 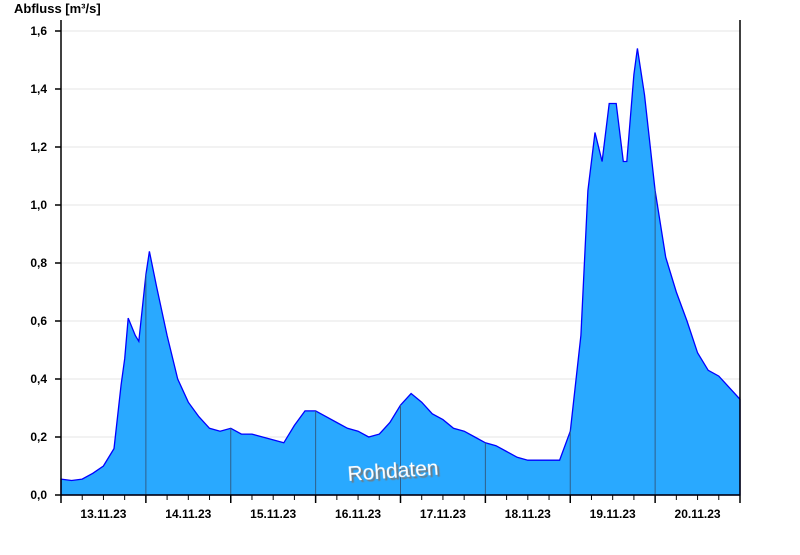 I want to click on y-tick-label: 1,4, so click(x=38, y=89).